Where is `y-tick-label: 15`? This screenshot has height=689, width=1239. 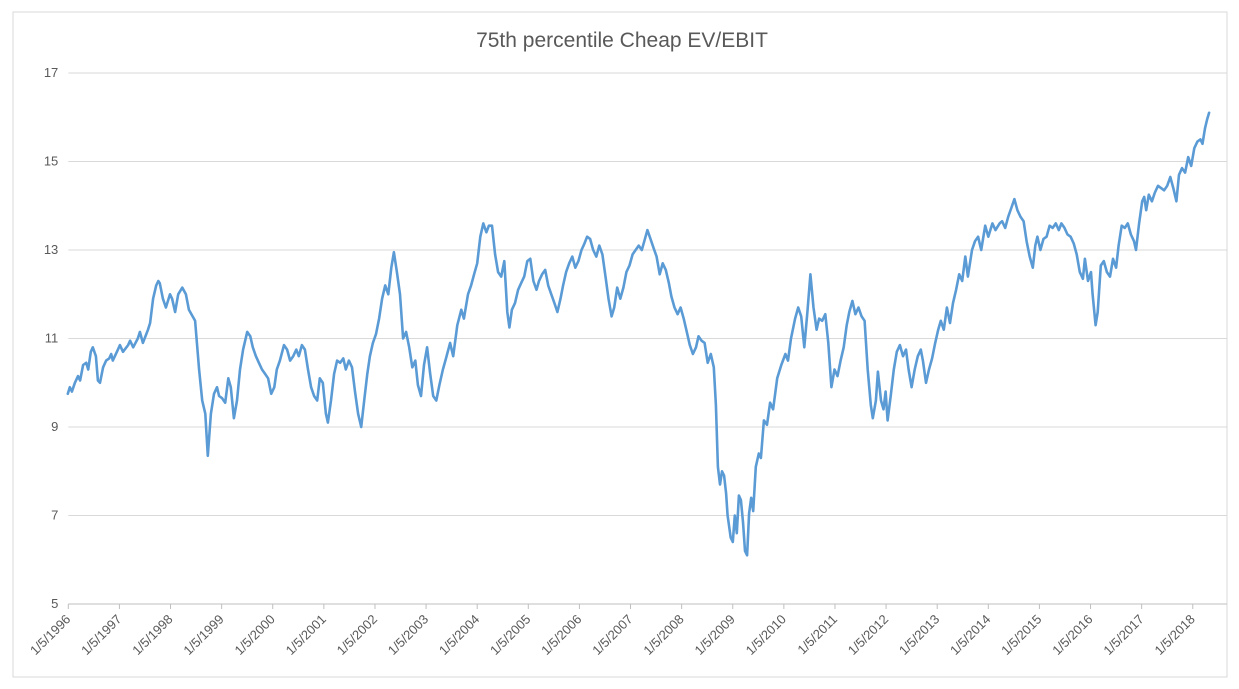 y-tick-label: 15 is located at coordinates (51, 161).